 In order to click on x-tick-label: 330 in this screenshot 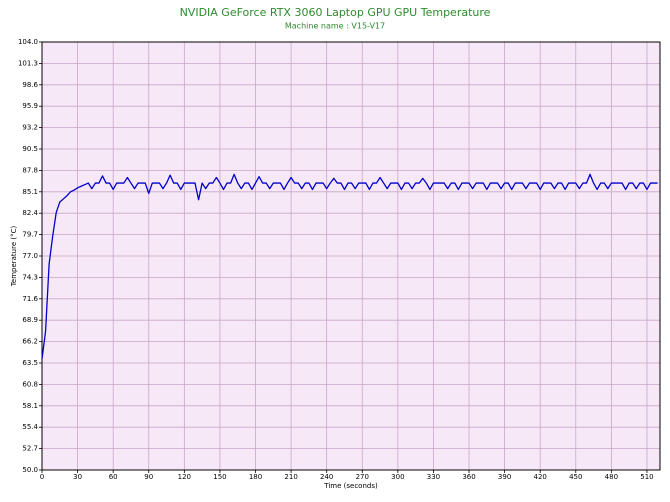, I will do `click(433, 477)`.